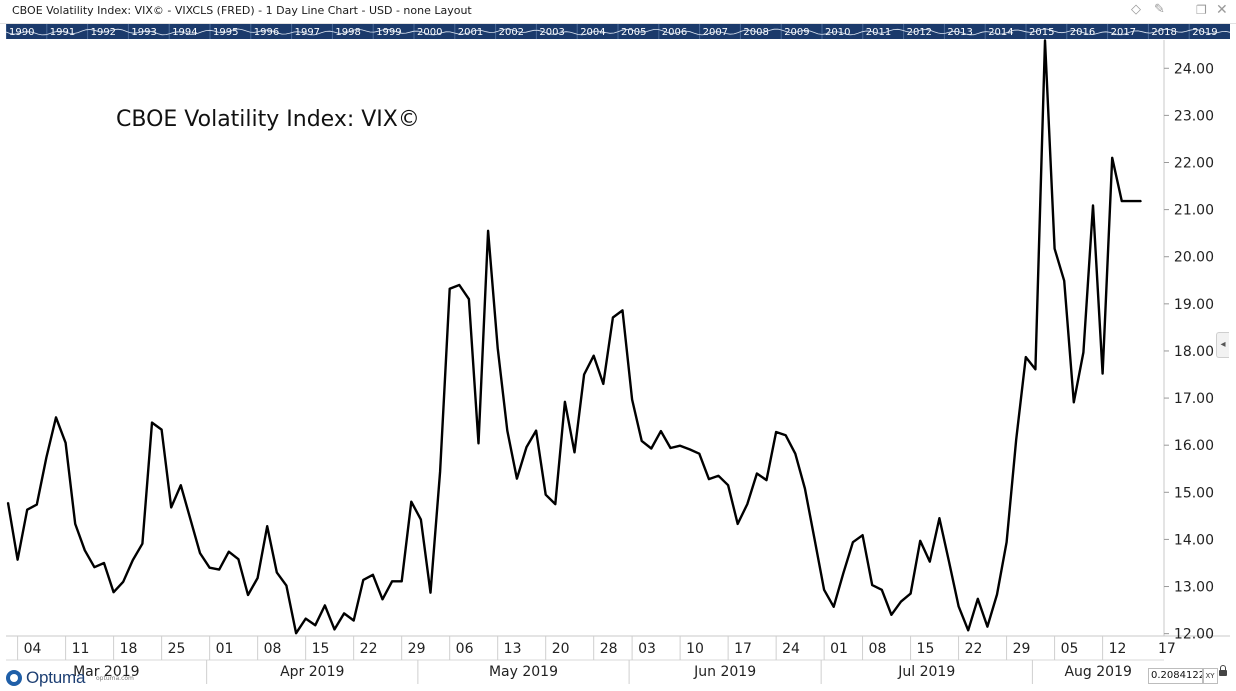  I want to click on pin-icon: ✎, so click(1159, 9).